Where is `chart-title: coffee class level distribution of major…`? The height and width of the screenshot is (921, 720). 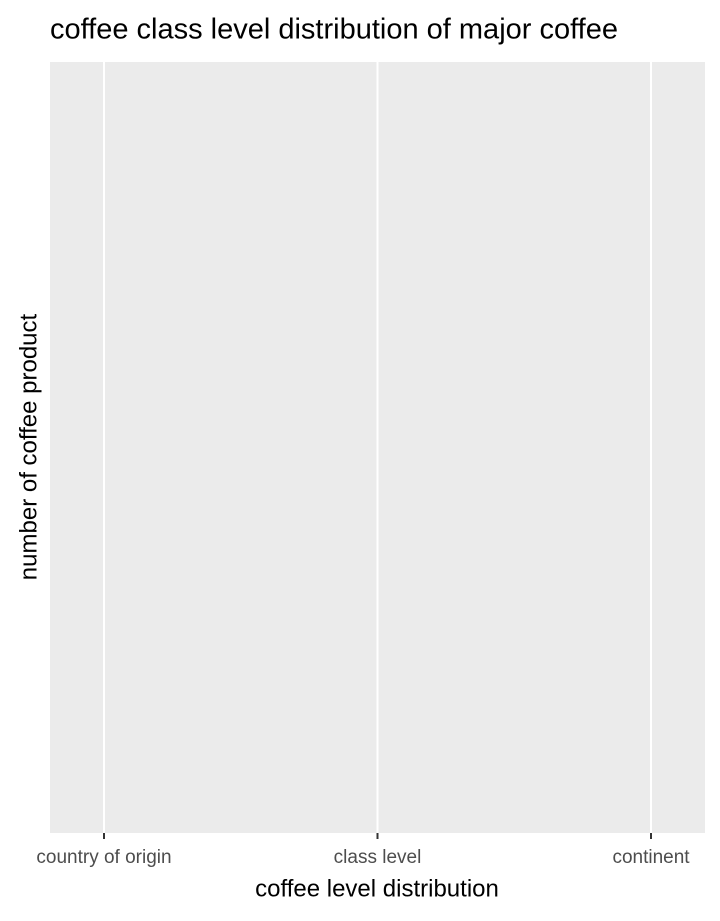 chart-title: coffee class level distribution of major… is located at coordinates (334, 30).